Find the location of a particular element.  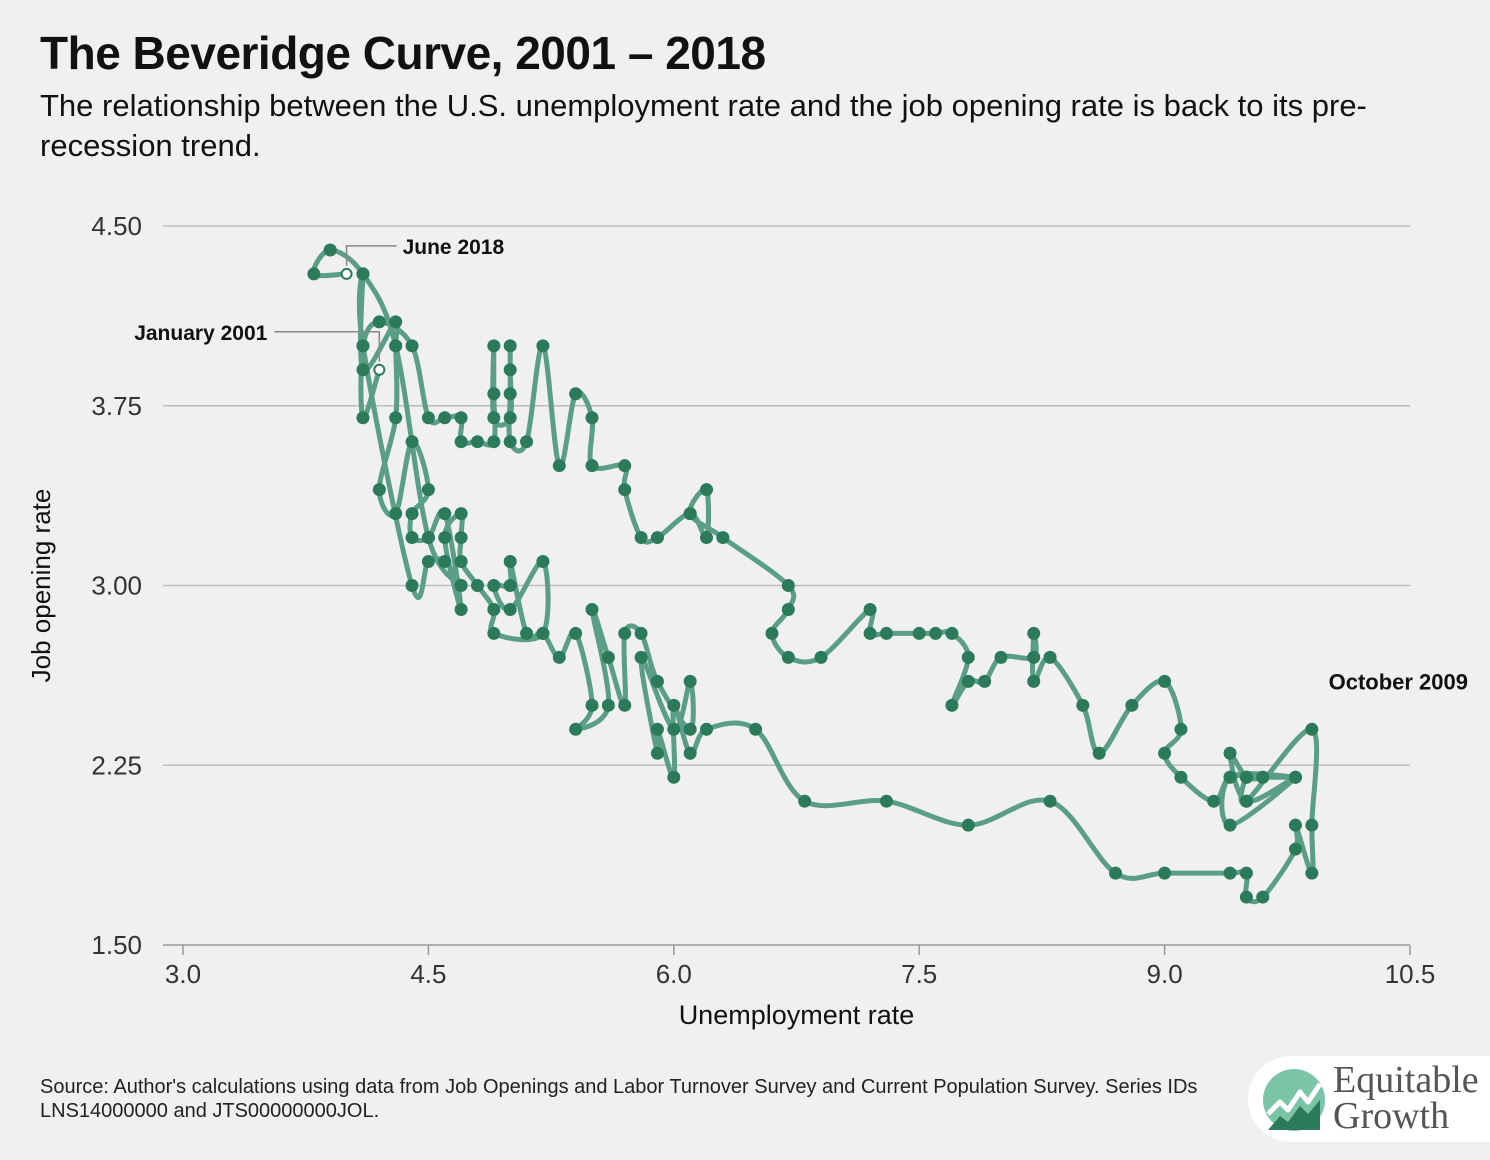

x-tick-label: 9.0 is located at coordinates (1165, 974).